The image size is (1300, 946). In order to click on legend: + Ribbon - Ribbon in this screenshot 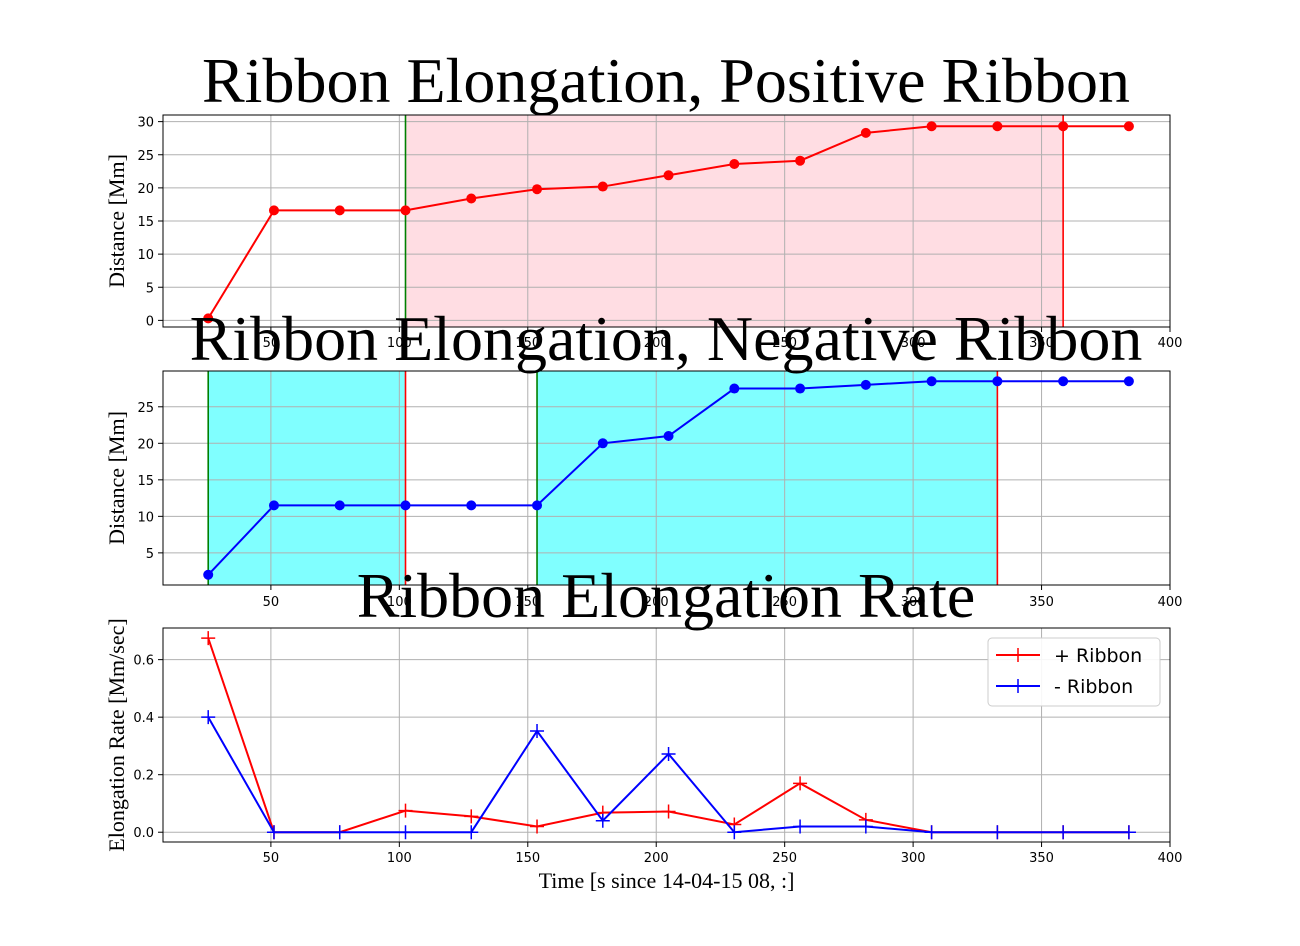, I will do `click(1074, 672)`.